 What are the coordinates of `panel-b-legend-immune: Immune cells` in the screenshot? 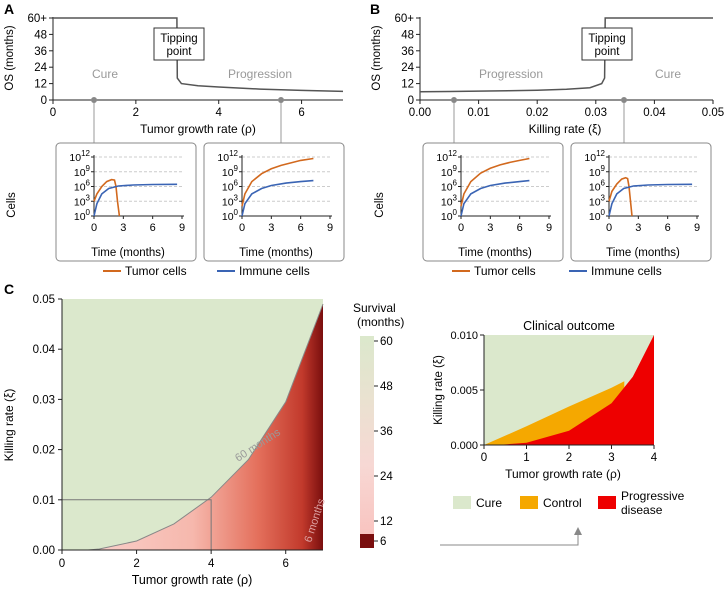 It's located at (626, 271).